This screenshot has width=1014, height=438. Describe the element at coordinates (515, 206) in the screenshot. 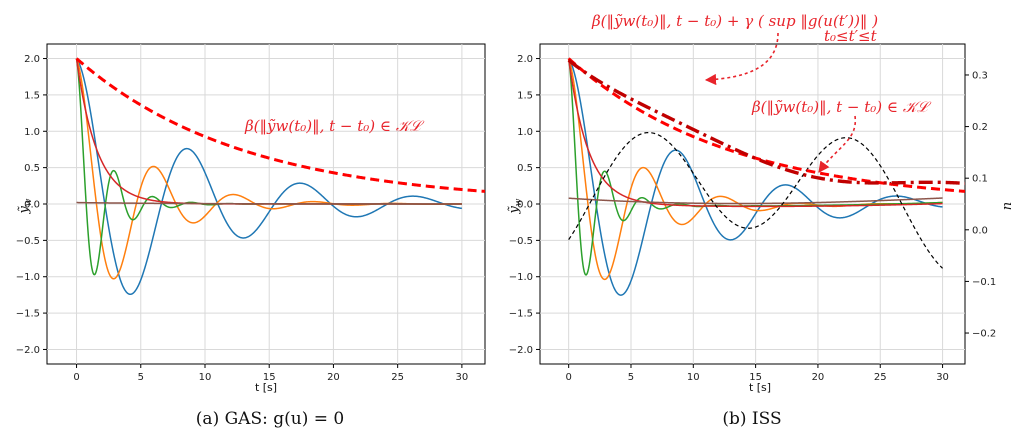

I see `y-axis-label-b: ỹw` at that location.